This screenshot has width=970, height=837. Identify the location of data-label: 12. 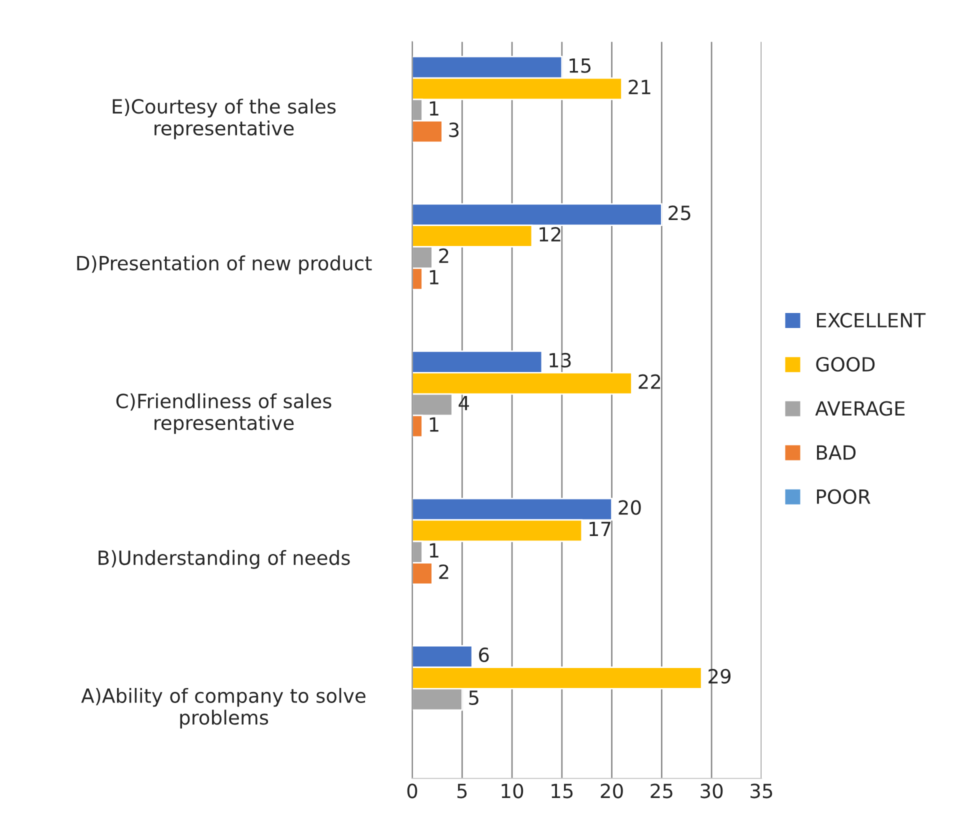
(550, 234).